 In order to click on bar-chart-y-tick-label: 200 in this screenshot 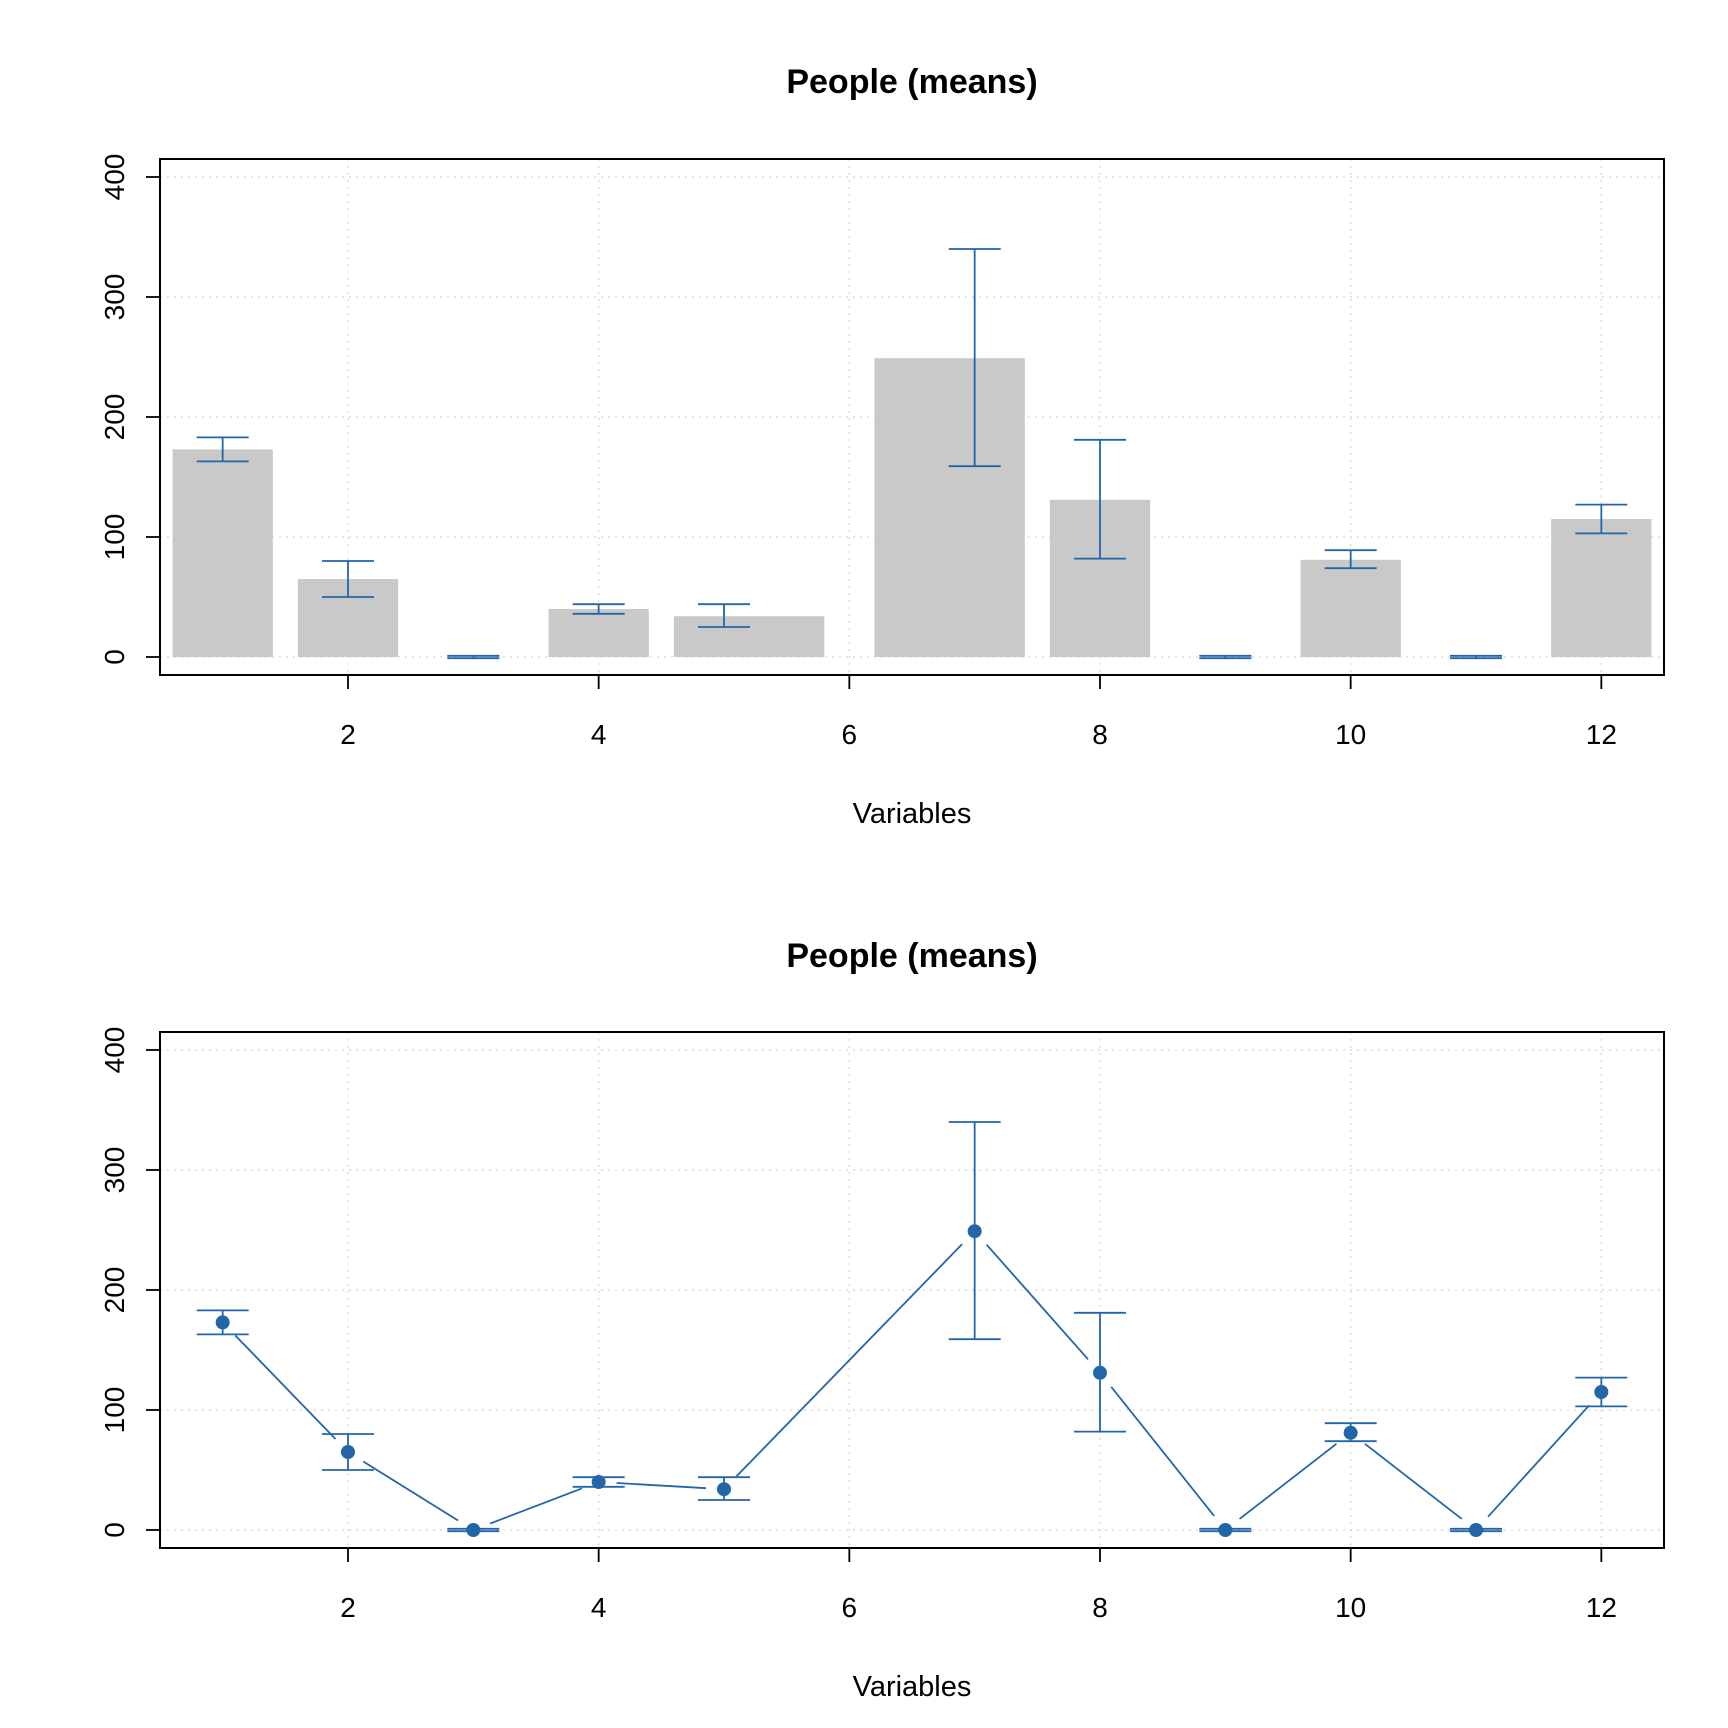, I will do `click(114, 417)`.